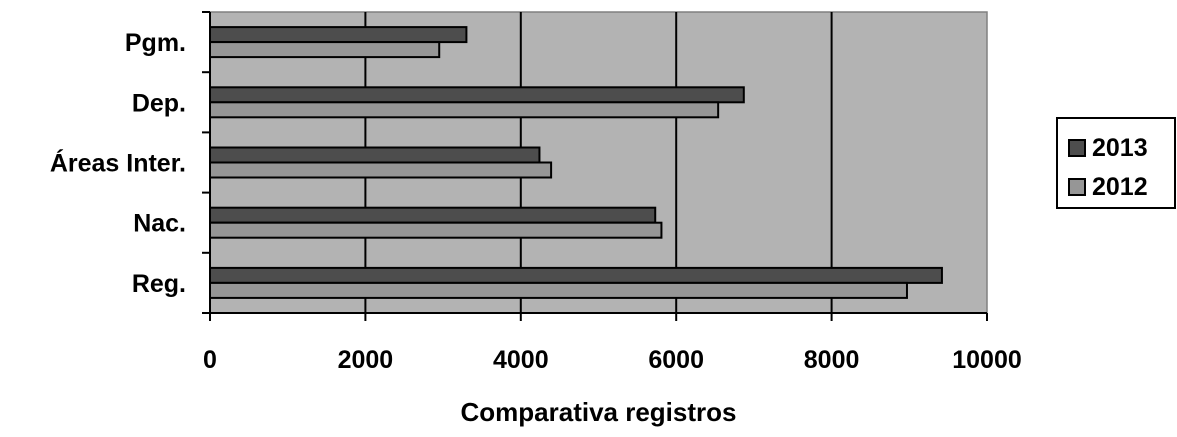 This screenshot has height=437, width=1177. Describe the element at coordinates (118, 163) in the screenshot. I see `y-tick-label-reasinter: Áreas Inter.` at that location.